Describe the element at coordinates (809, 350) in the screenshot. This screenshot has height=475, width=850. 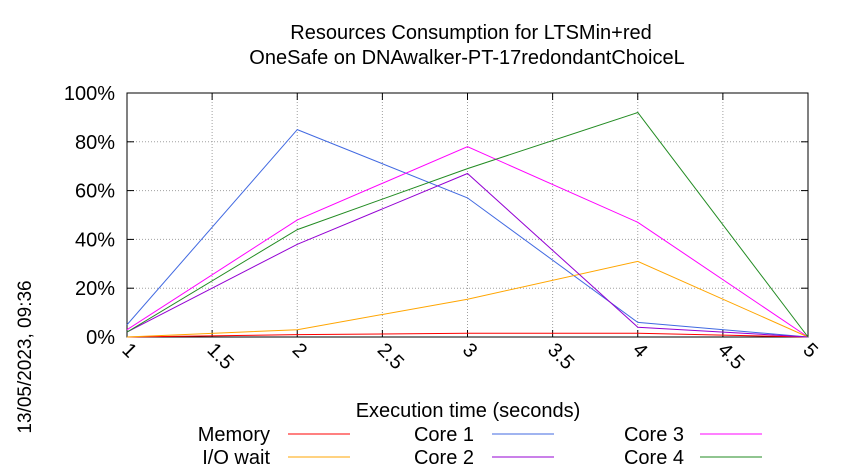
I see `x-tick-label: 5` at that location.